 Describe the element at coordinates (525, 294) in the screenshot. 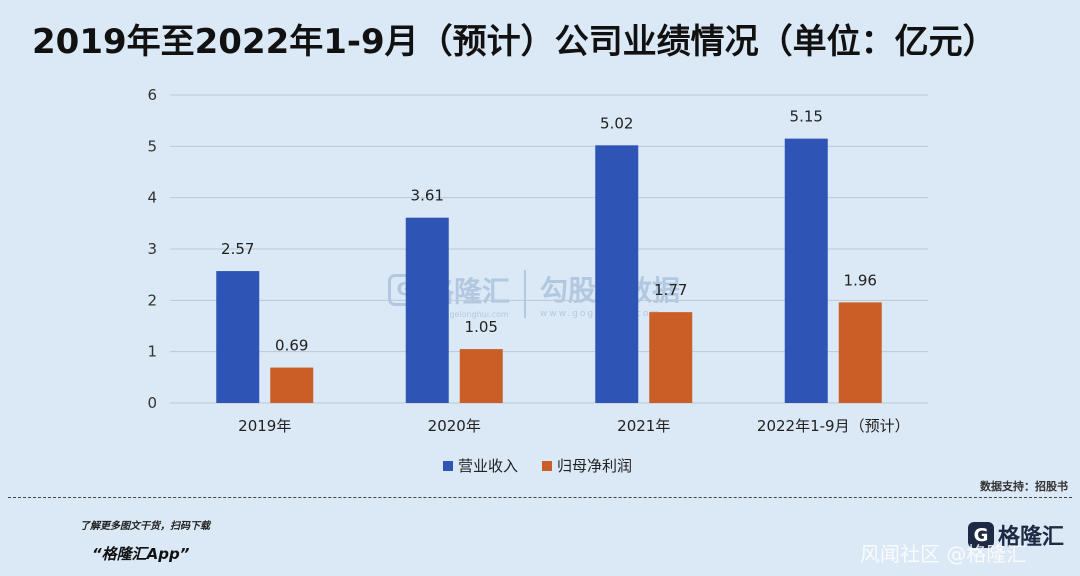

I see `watermark-separator` at that location.